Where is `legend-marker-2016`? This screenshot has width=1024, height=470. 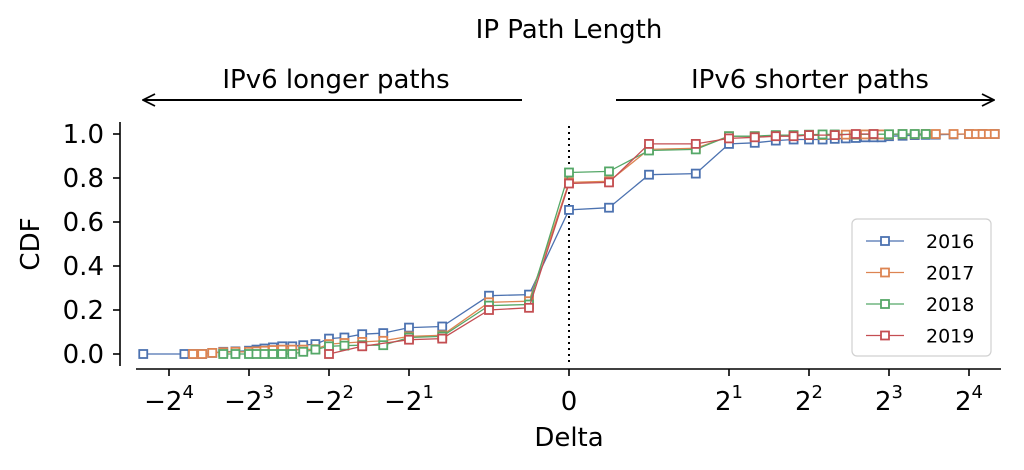
legend-marker-2016 is located at coordinates (885, 241).